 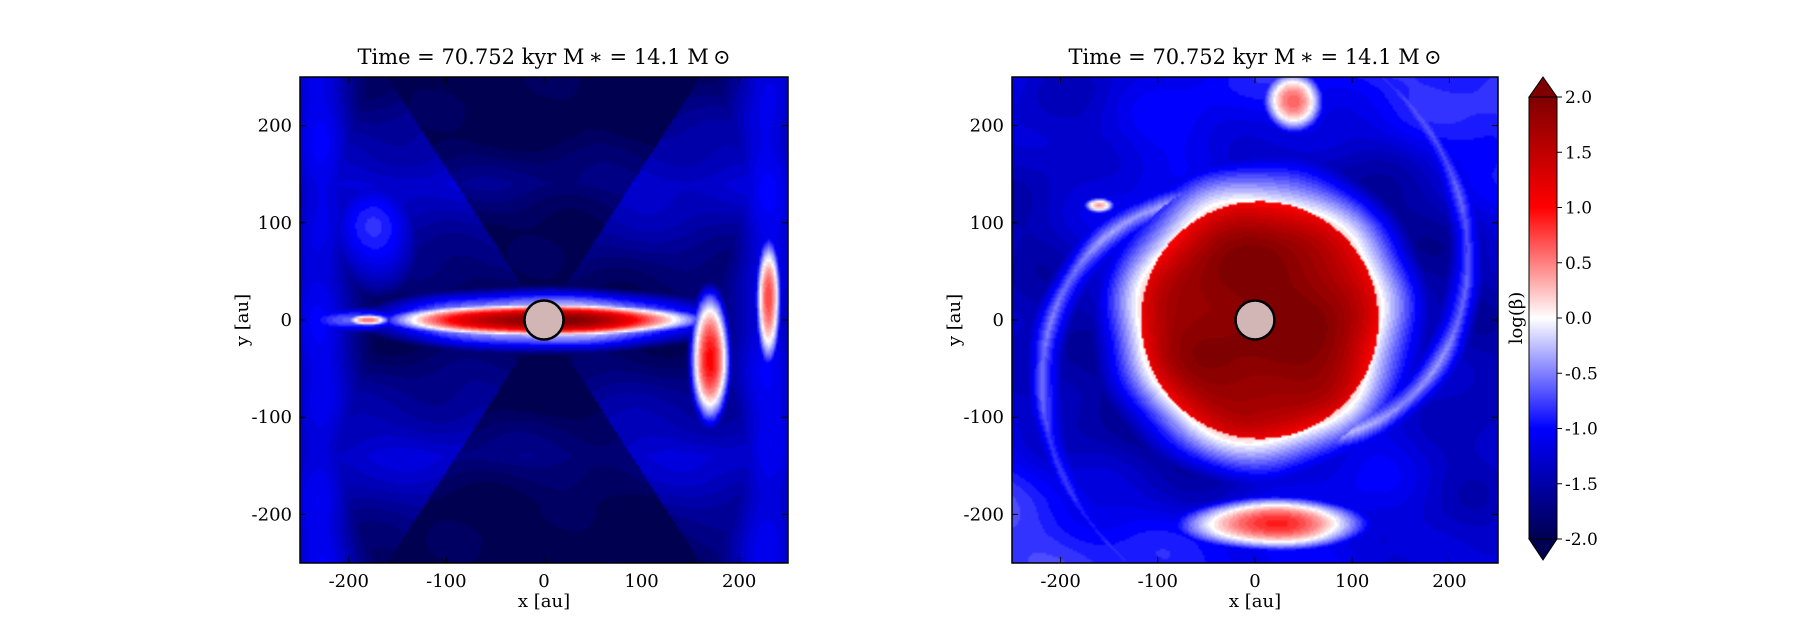 What do you see at coordinates (1543, 87) in the screenshot?
I see `colorbar-extend-top` at bounding box center [1543, 87].